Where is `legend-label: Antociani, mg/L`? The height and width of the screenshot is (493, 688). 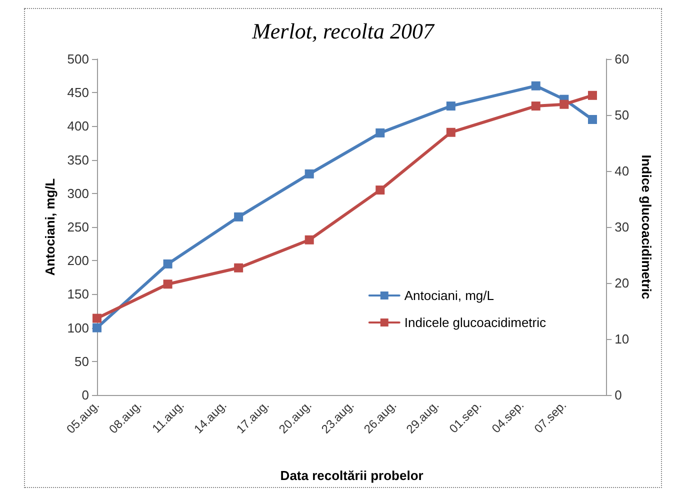
legend-label: Antociani, mg/L is located at coordinates (449, 295).